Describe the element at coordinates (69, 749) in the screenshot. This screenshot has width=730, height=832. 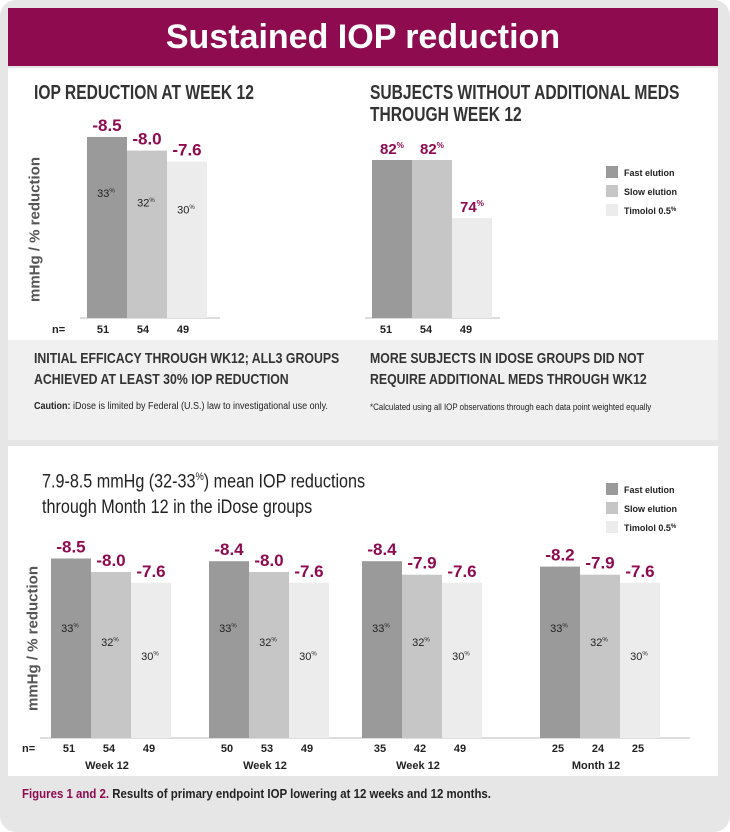
I see `fig2-n-value: 51` at that location.